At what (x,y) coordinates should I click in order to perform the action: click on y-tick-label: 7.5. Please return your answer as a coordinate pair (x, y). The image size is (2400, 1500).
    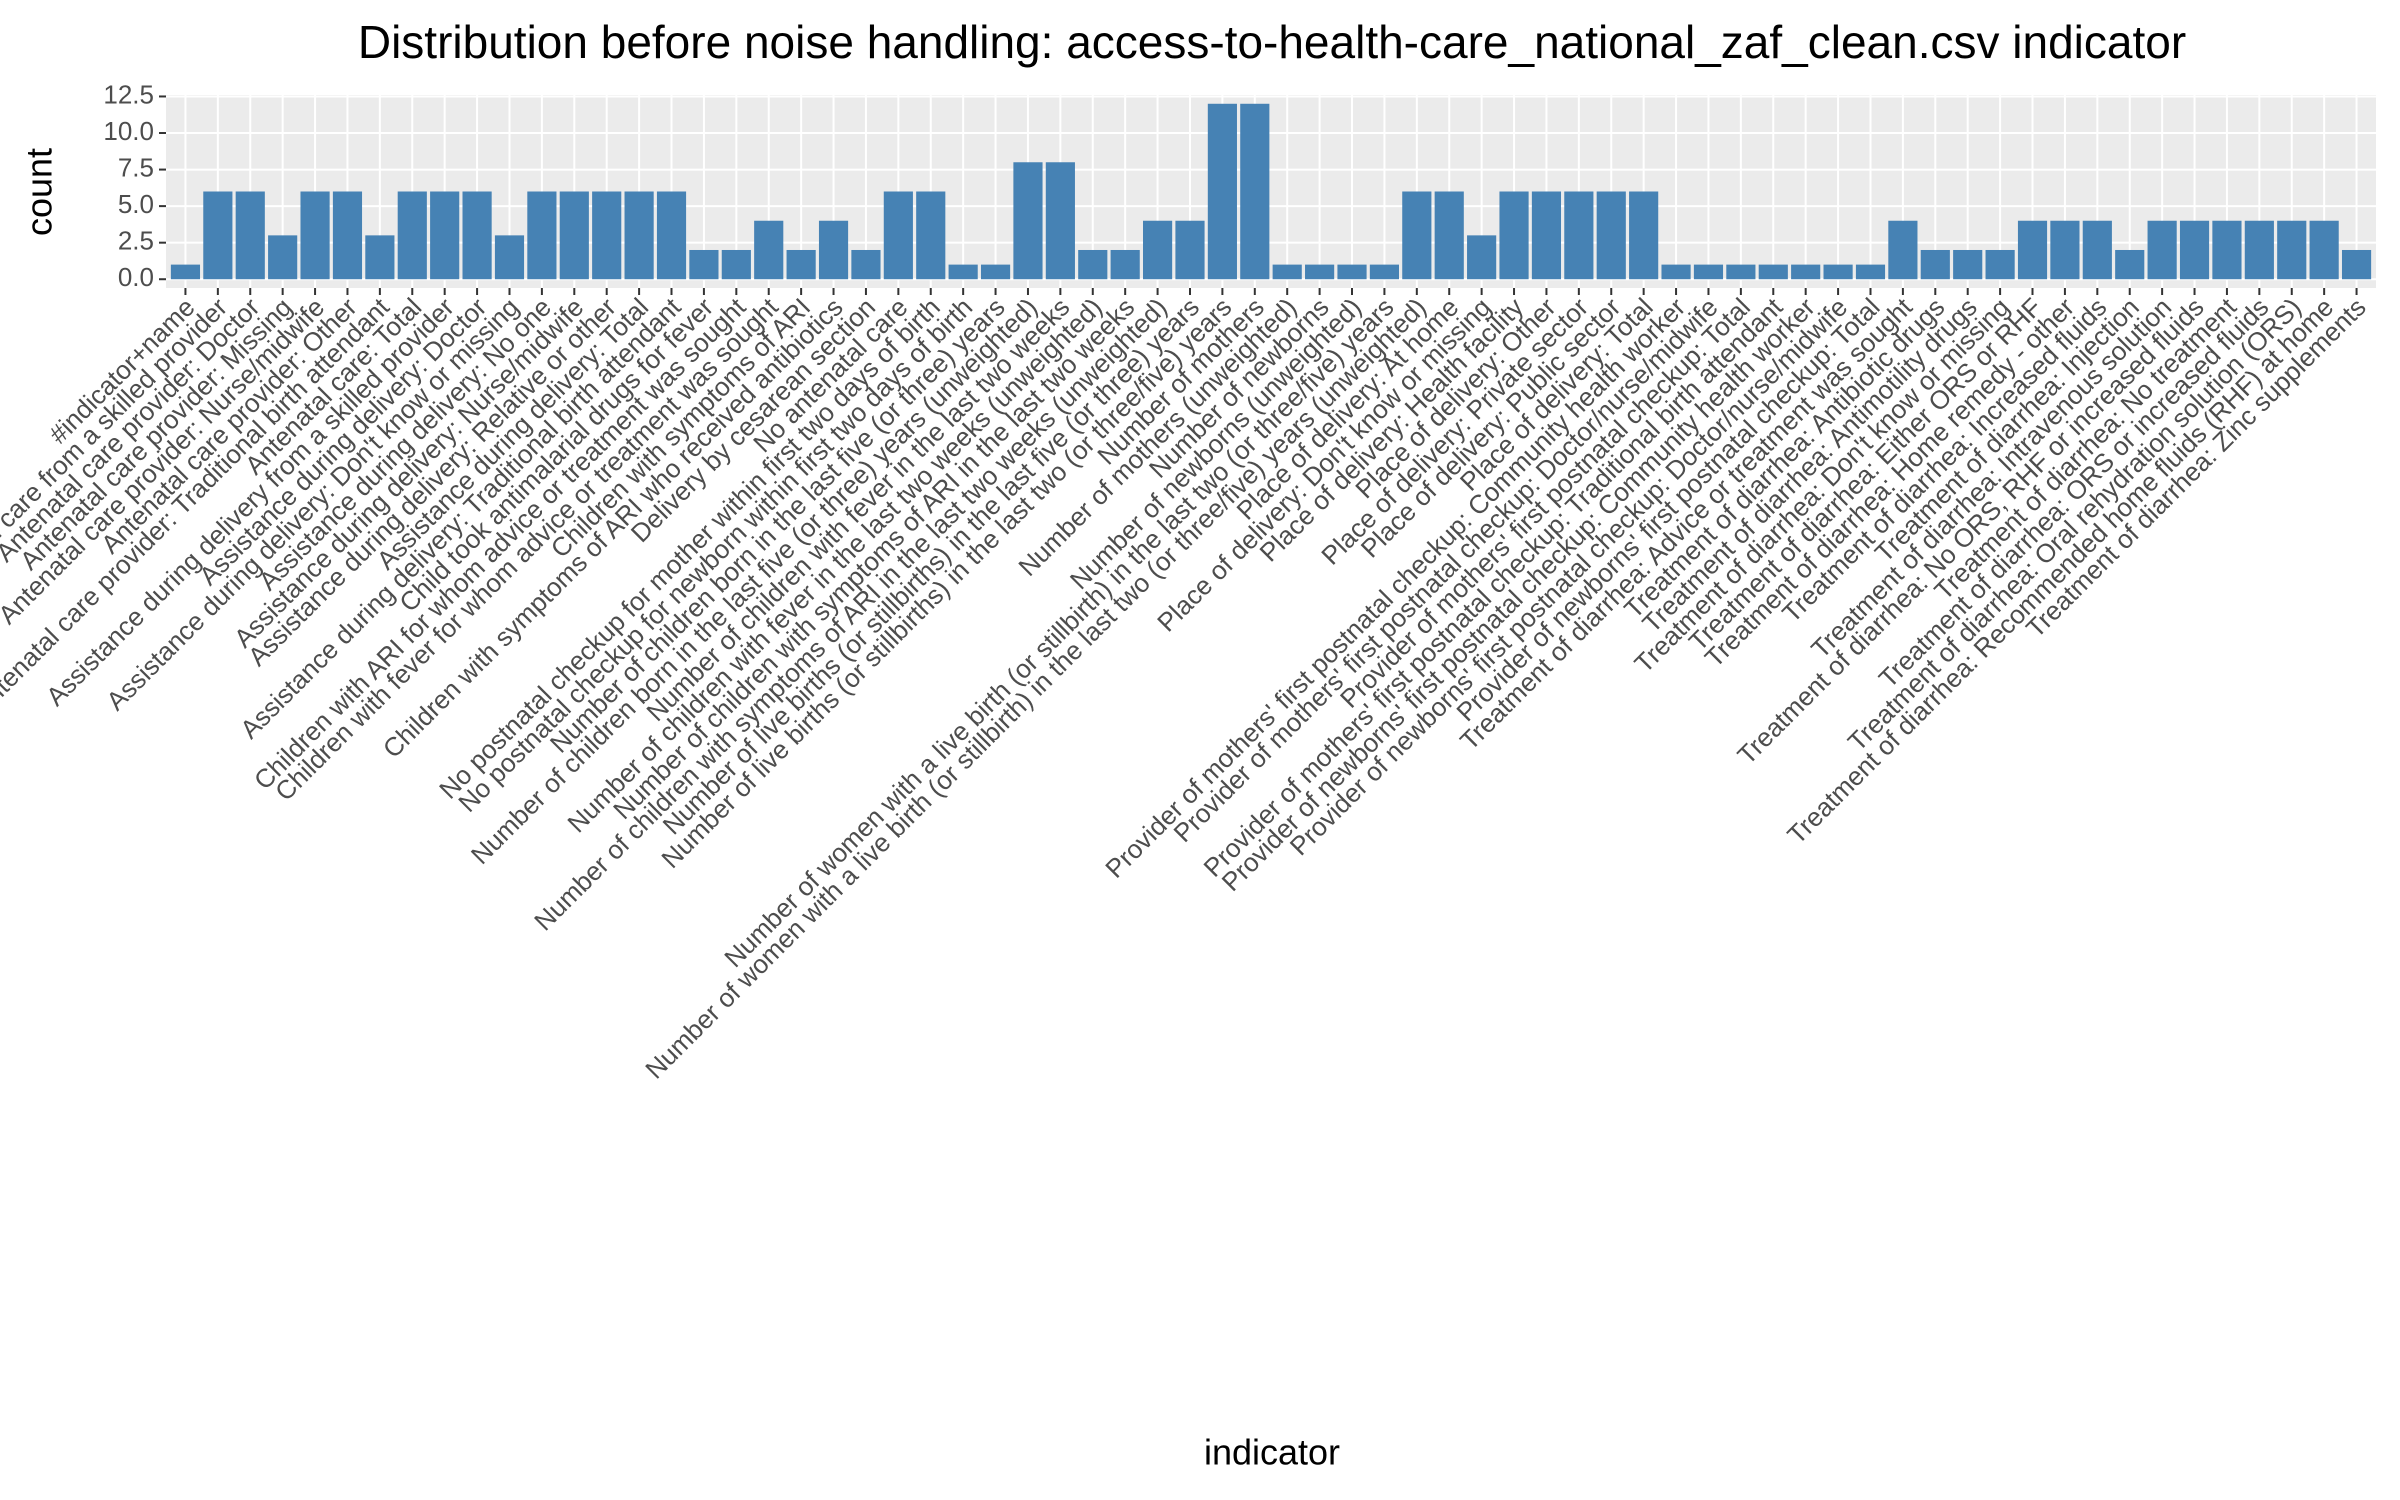
    Looking at the image, I should click on (136, 167).